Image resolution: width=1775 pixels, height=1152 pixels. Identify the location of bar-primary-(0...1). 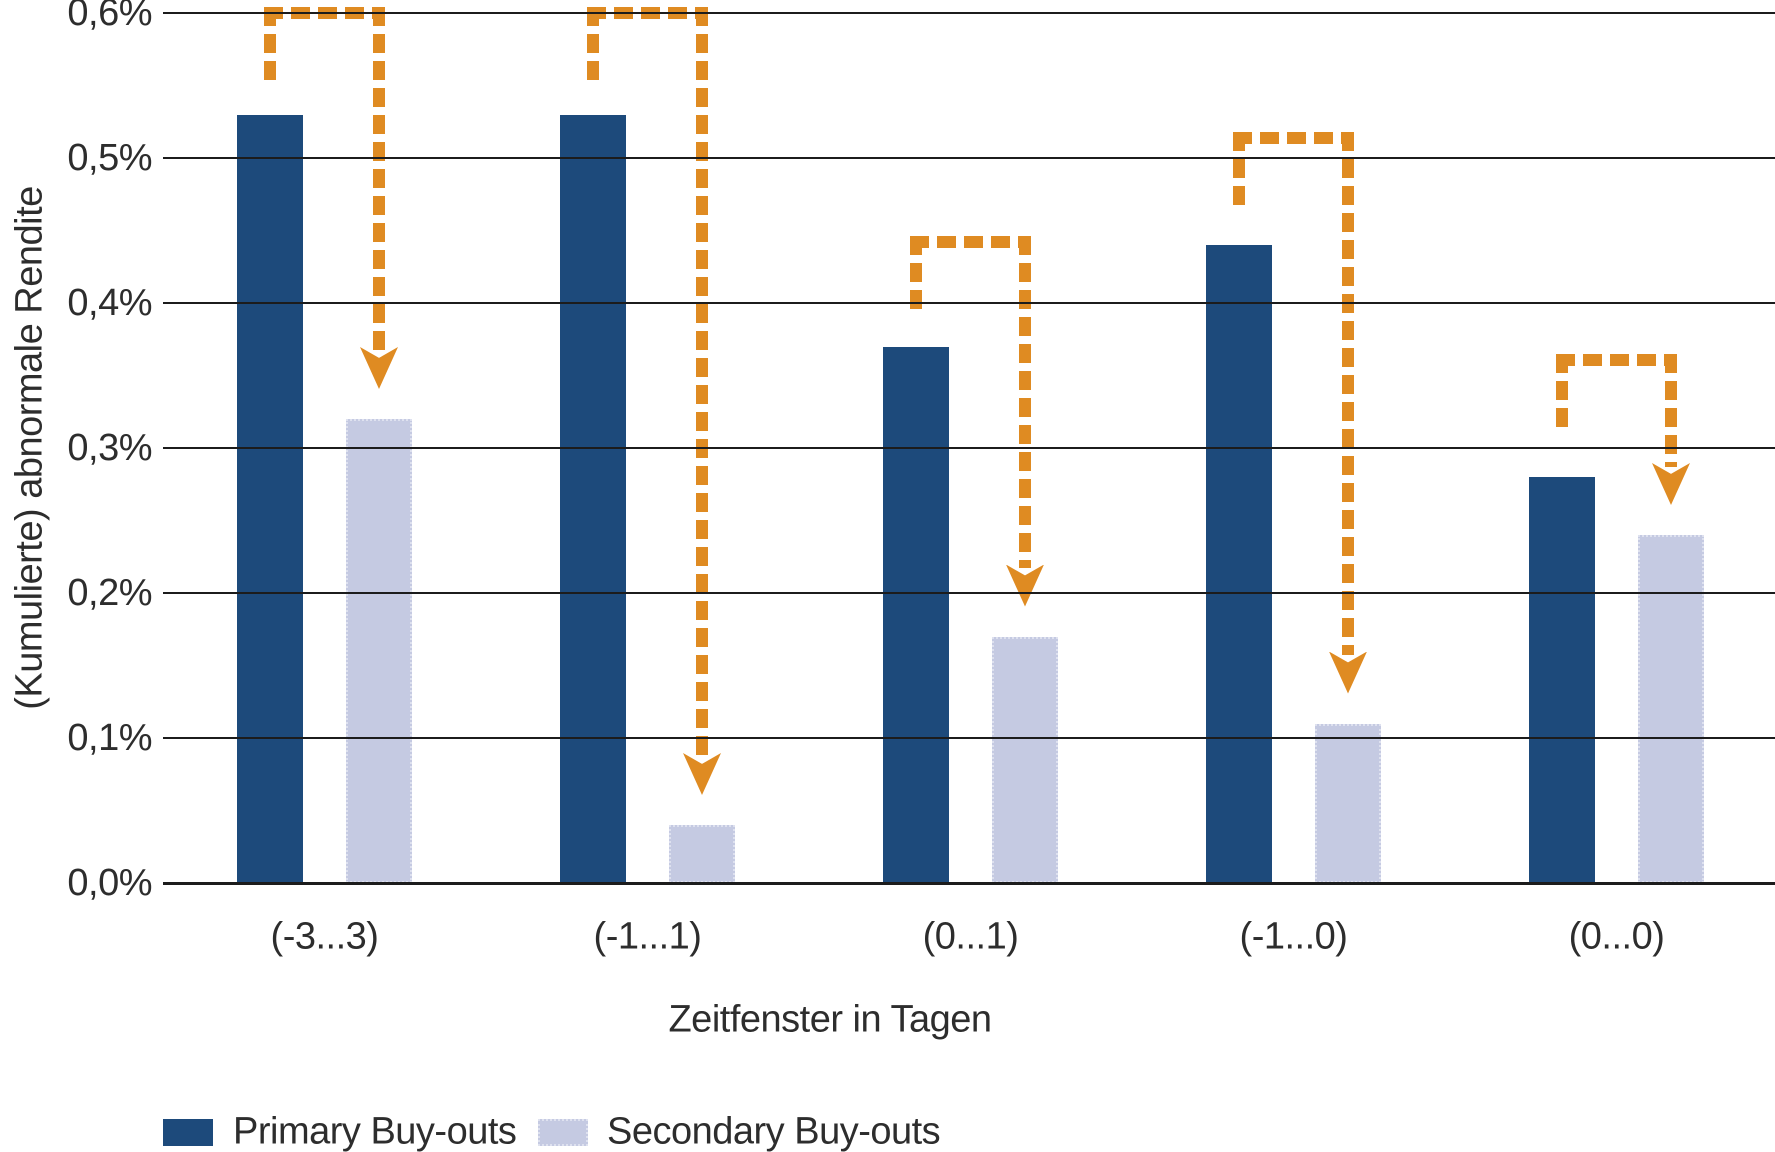
(916, 614).